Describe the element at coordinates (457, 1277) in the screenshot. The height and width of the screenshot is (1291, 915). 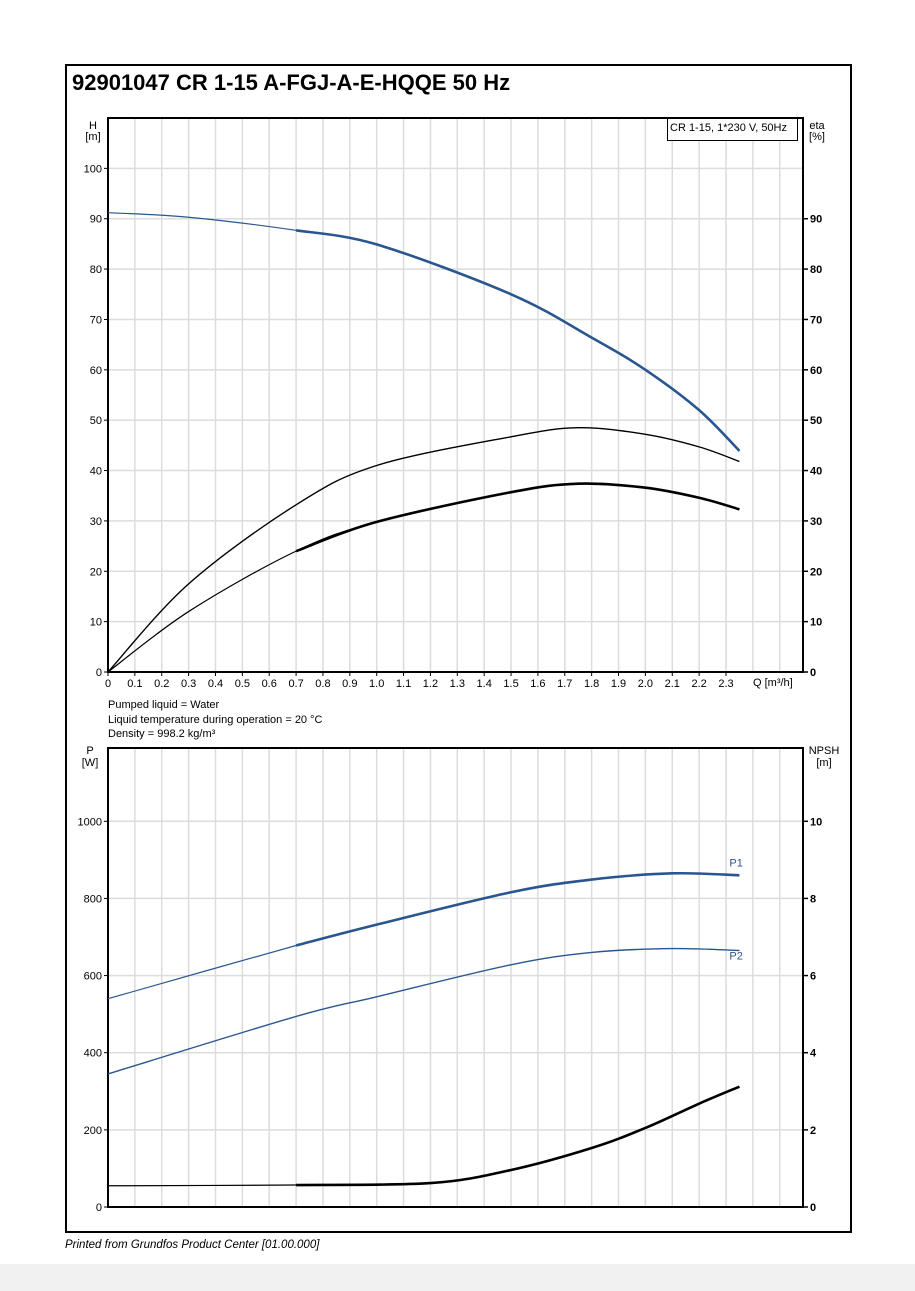
I see `page-bottom-strip` at that location.